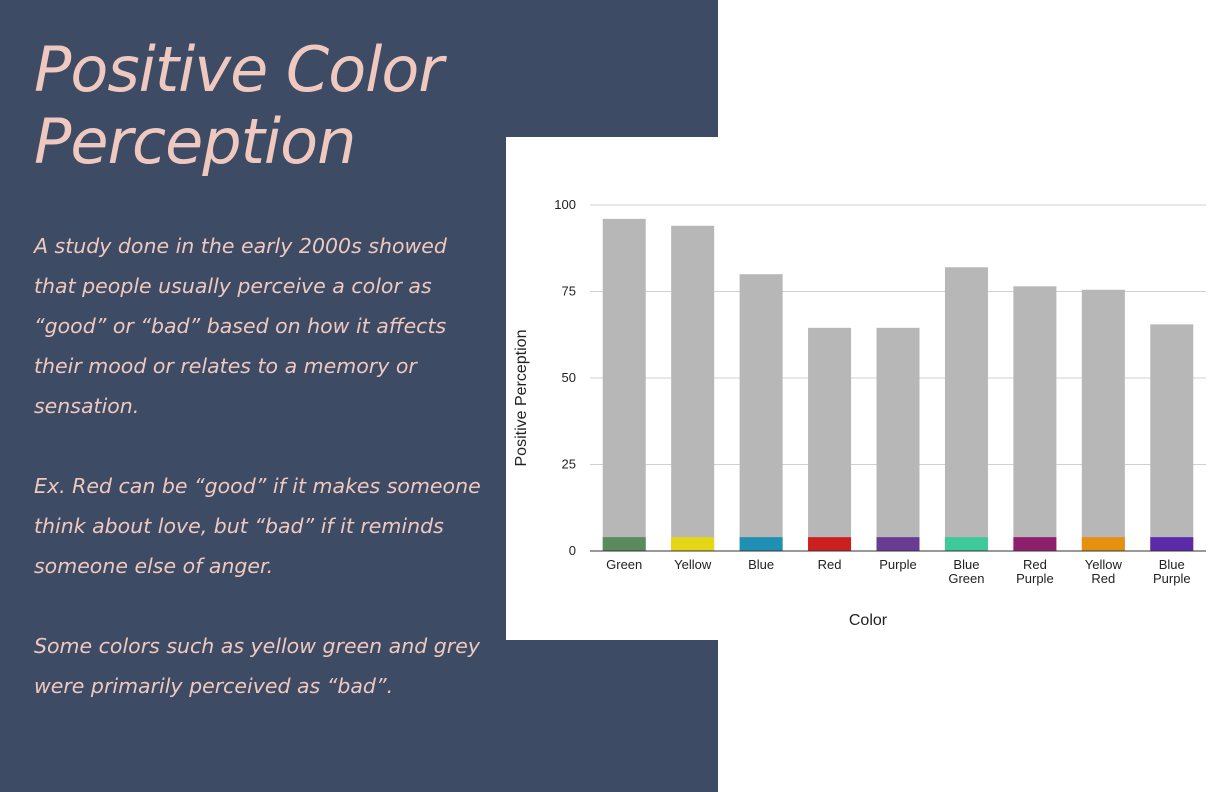 This screenshot has width=1224, height=792. What do you see at coordinates (693, 564) in the screenshot?
I see `x-tick-label: Yellow` at bounding box center [693, 564].